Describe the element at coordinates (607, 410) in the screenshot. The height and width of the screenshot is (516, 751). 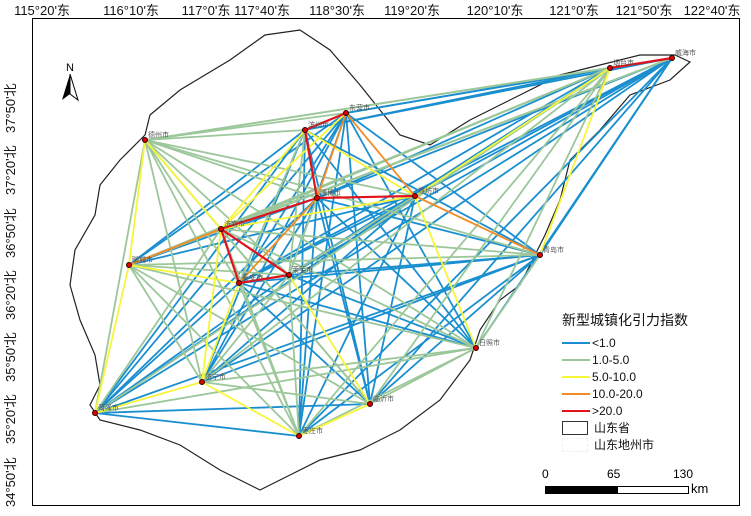
I see `legend-label: >20.0` at that location.